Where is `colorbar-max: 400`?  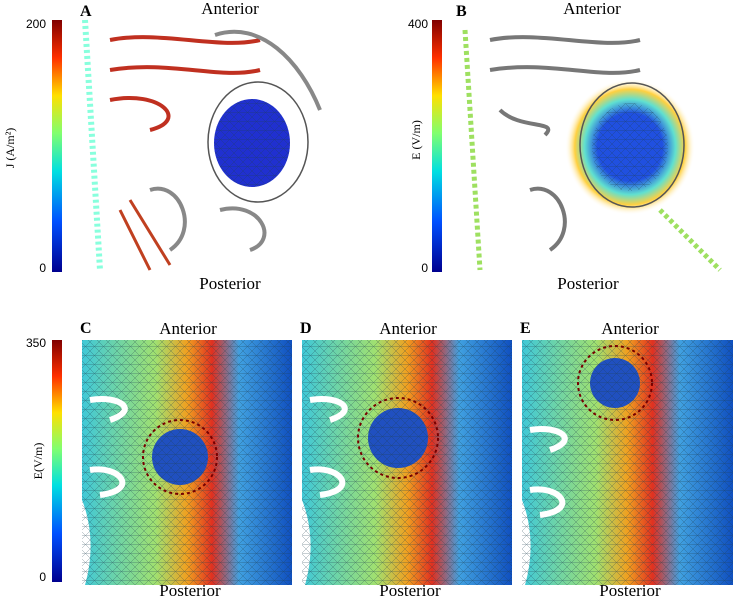 colorbar-max: 400 is located at coordinates (418, 24).